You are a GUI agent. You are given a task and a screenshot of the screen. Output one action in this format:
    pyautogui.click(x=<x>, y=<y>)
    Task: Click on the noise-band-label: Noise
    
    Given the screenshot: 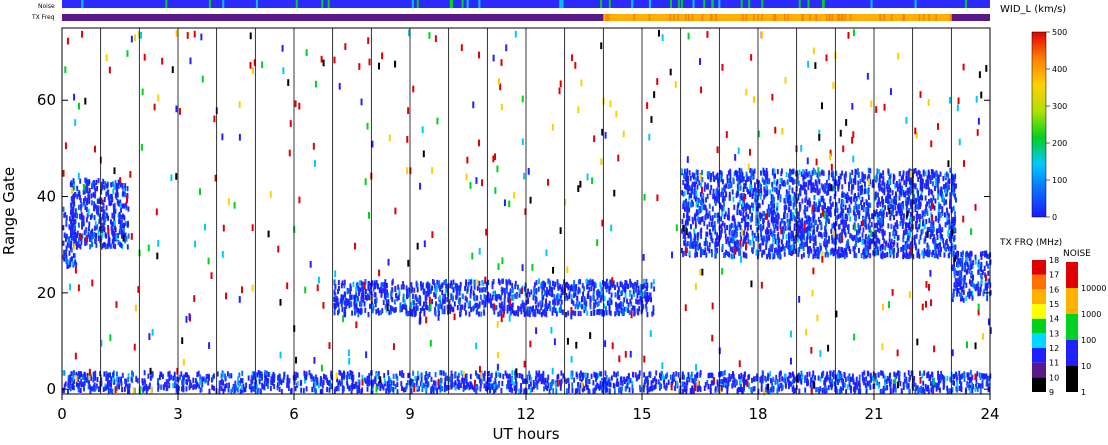 What is the action you would take?
    pyautogui.click(x=46, y=6)
    